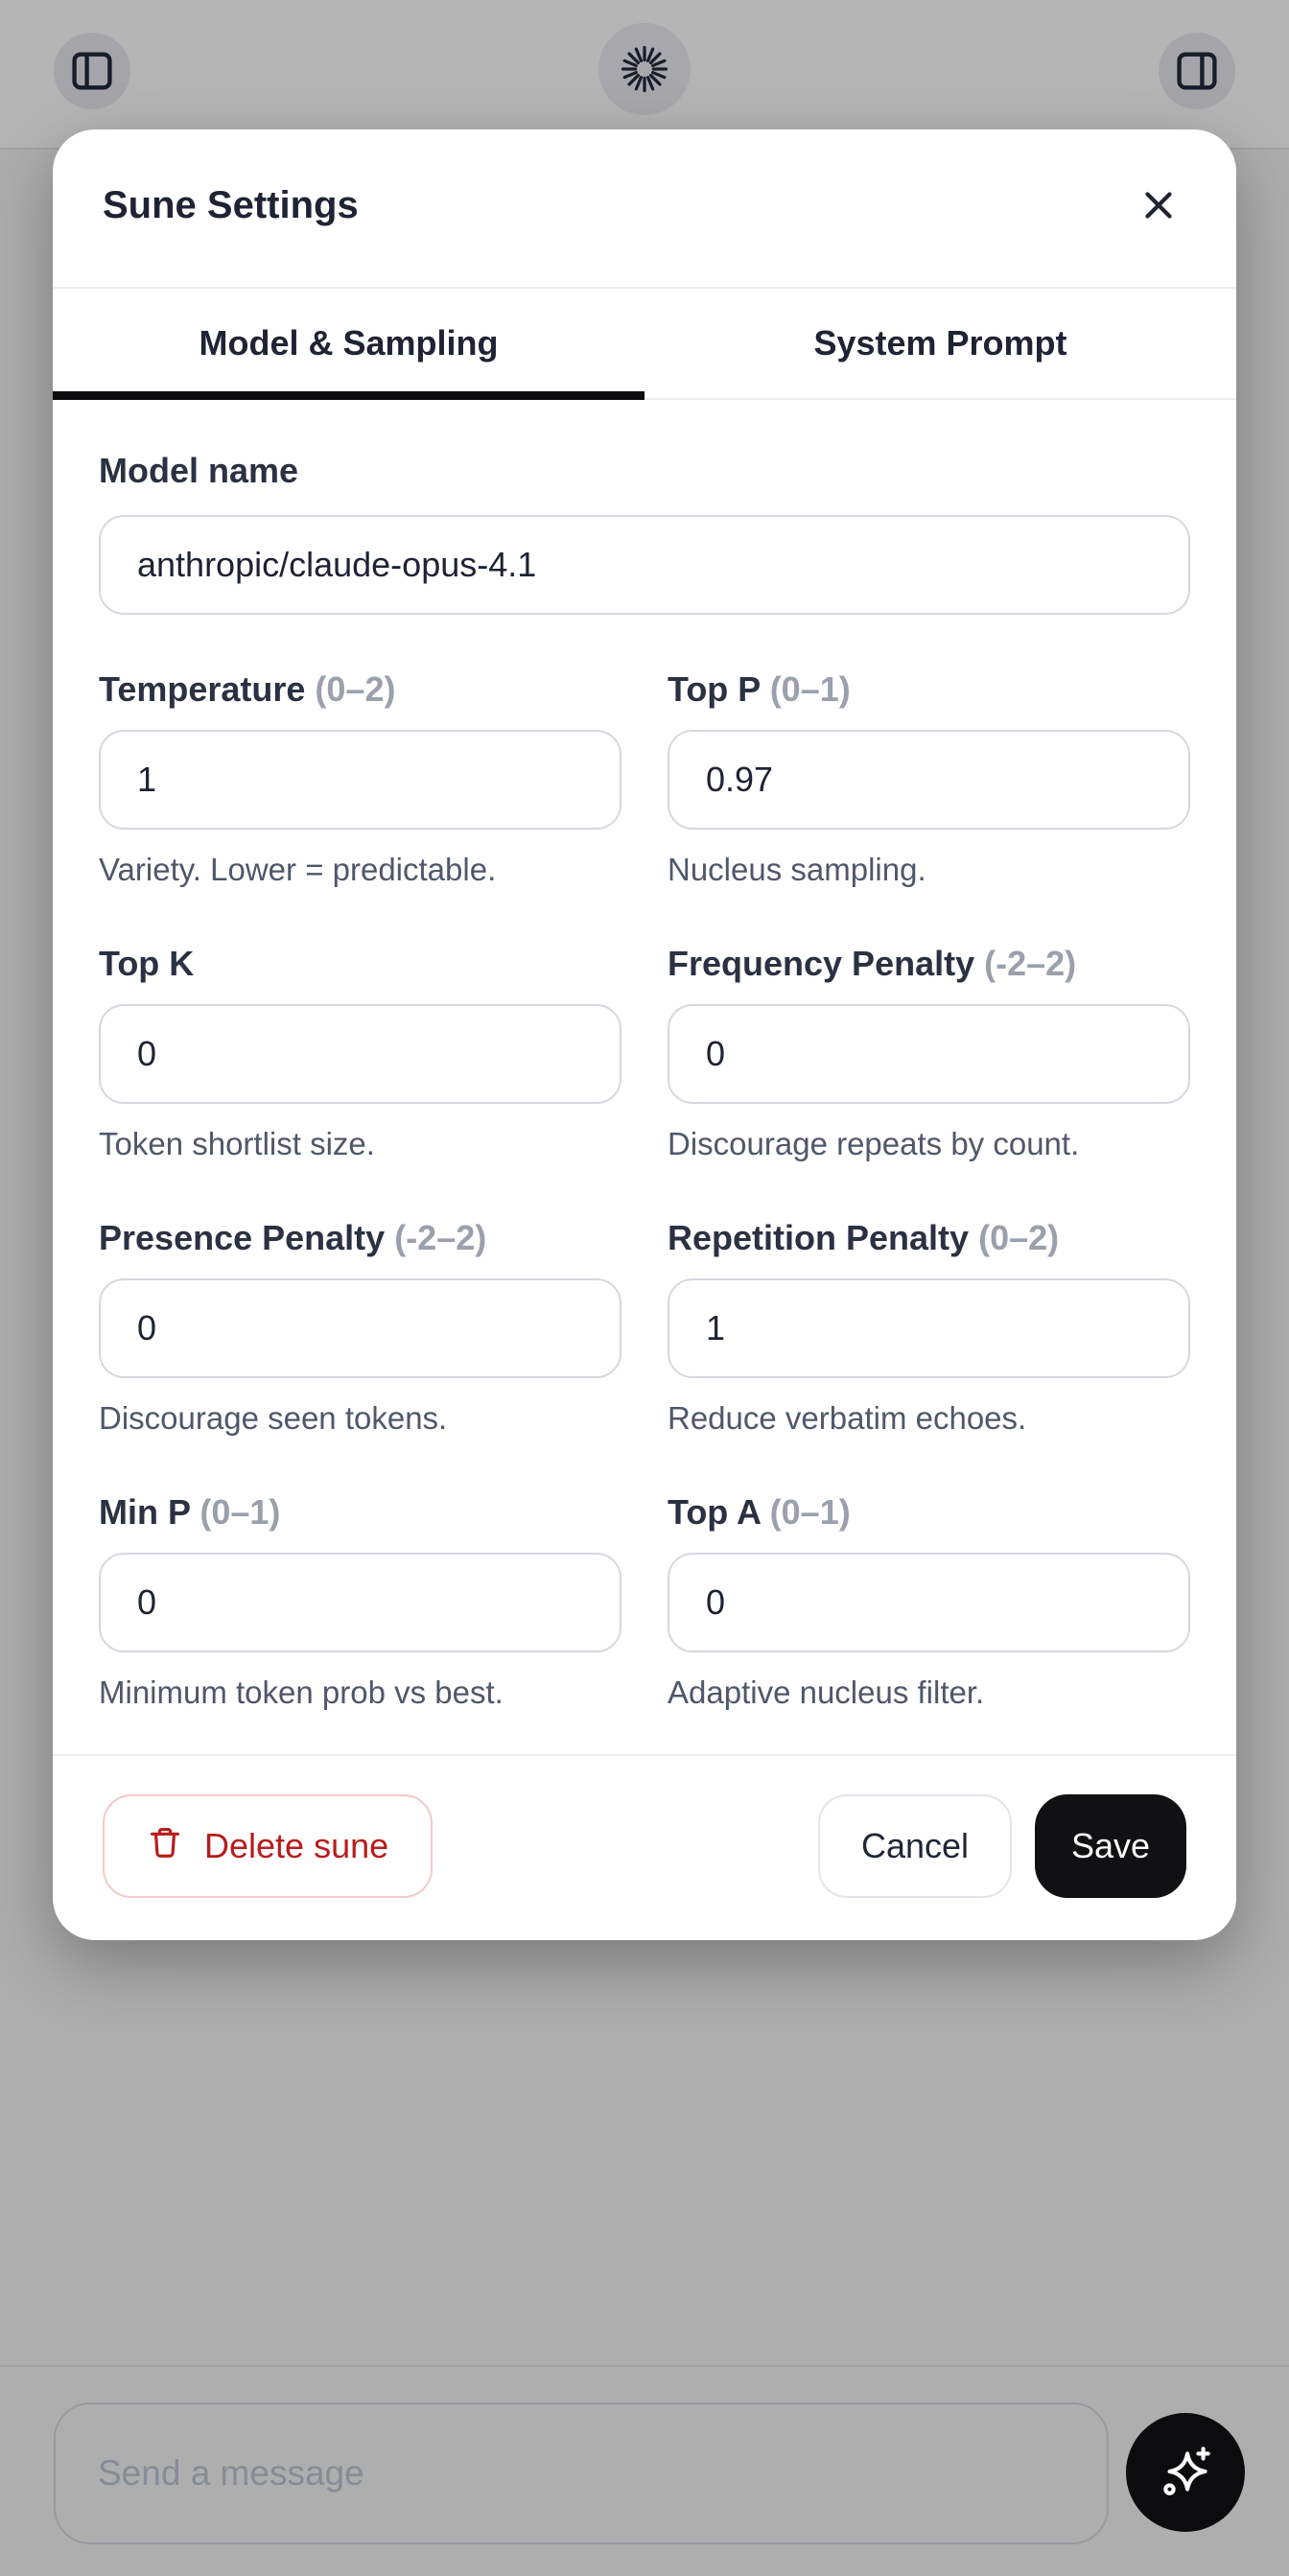 The height and width of the screenshot is (2576, 1289). Describe the element at coordinates (1019, 1237) in the screenshot. I see `repetition-penalty-range: (0–2)` at that location.